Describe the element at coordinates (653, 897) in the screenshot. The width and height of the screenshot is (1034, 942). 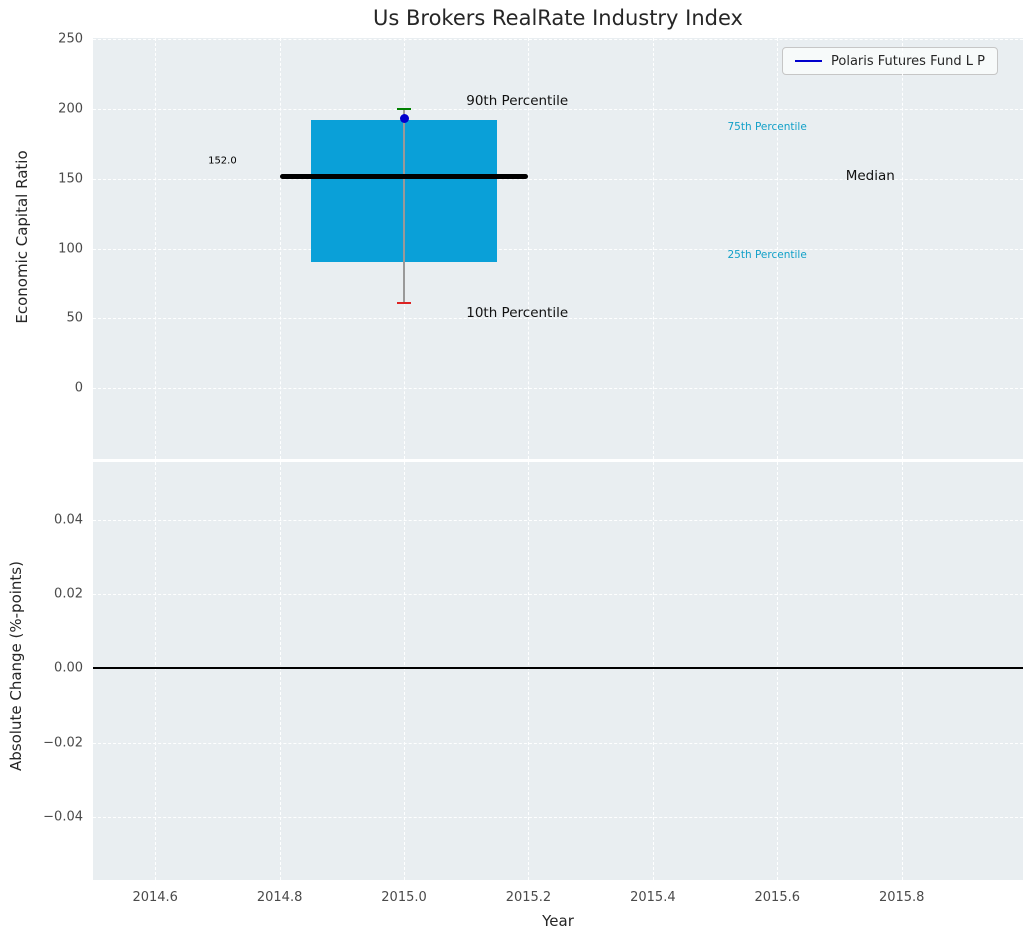
I see `x-tick-label: 2015.4` at that location.